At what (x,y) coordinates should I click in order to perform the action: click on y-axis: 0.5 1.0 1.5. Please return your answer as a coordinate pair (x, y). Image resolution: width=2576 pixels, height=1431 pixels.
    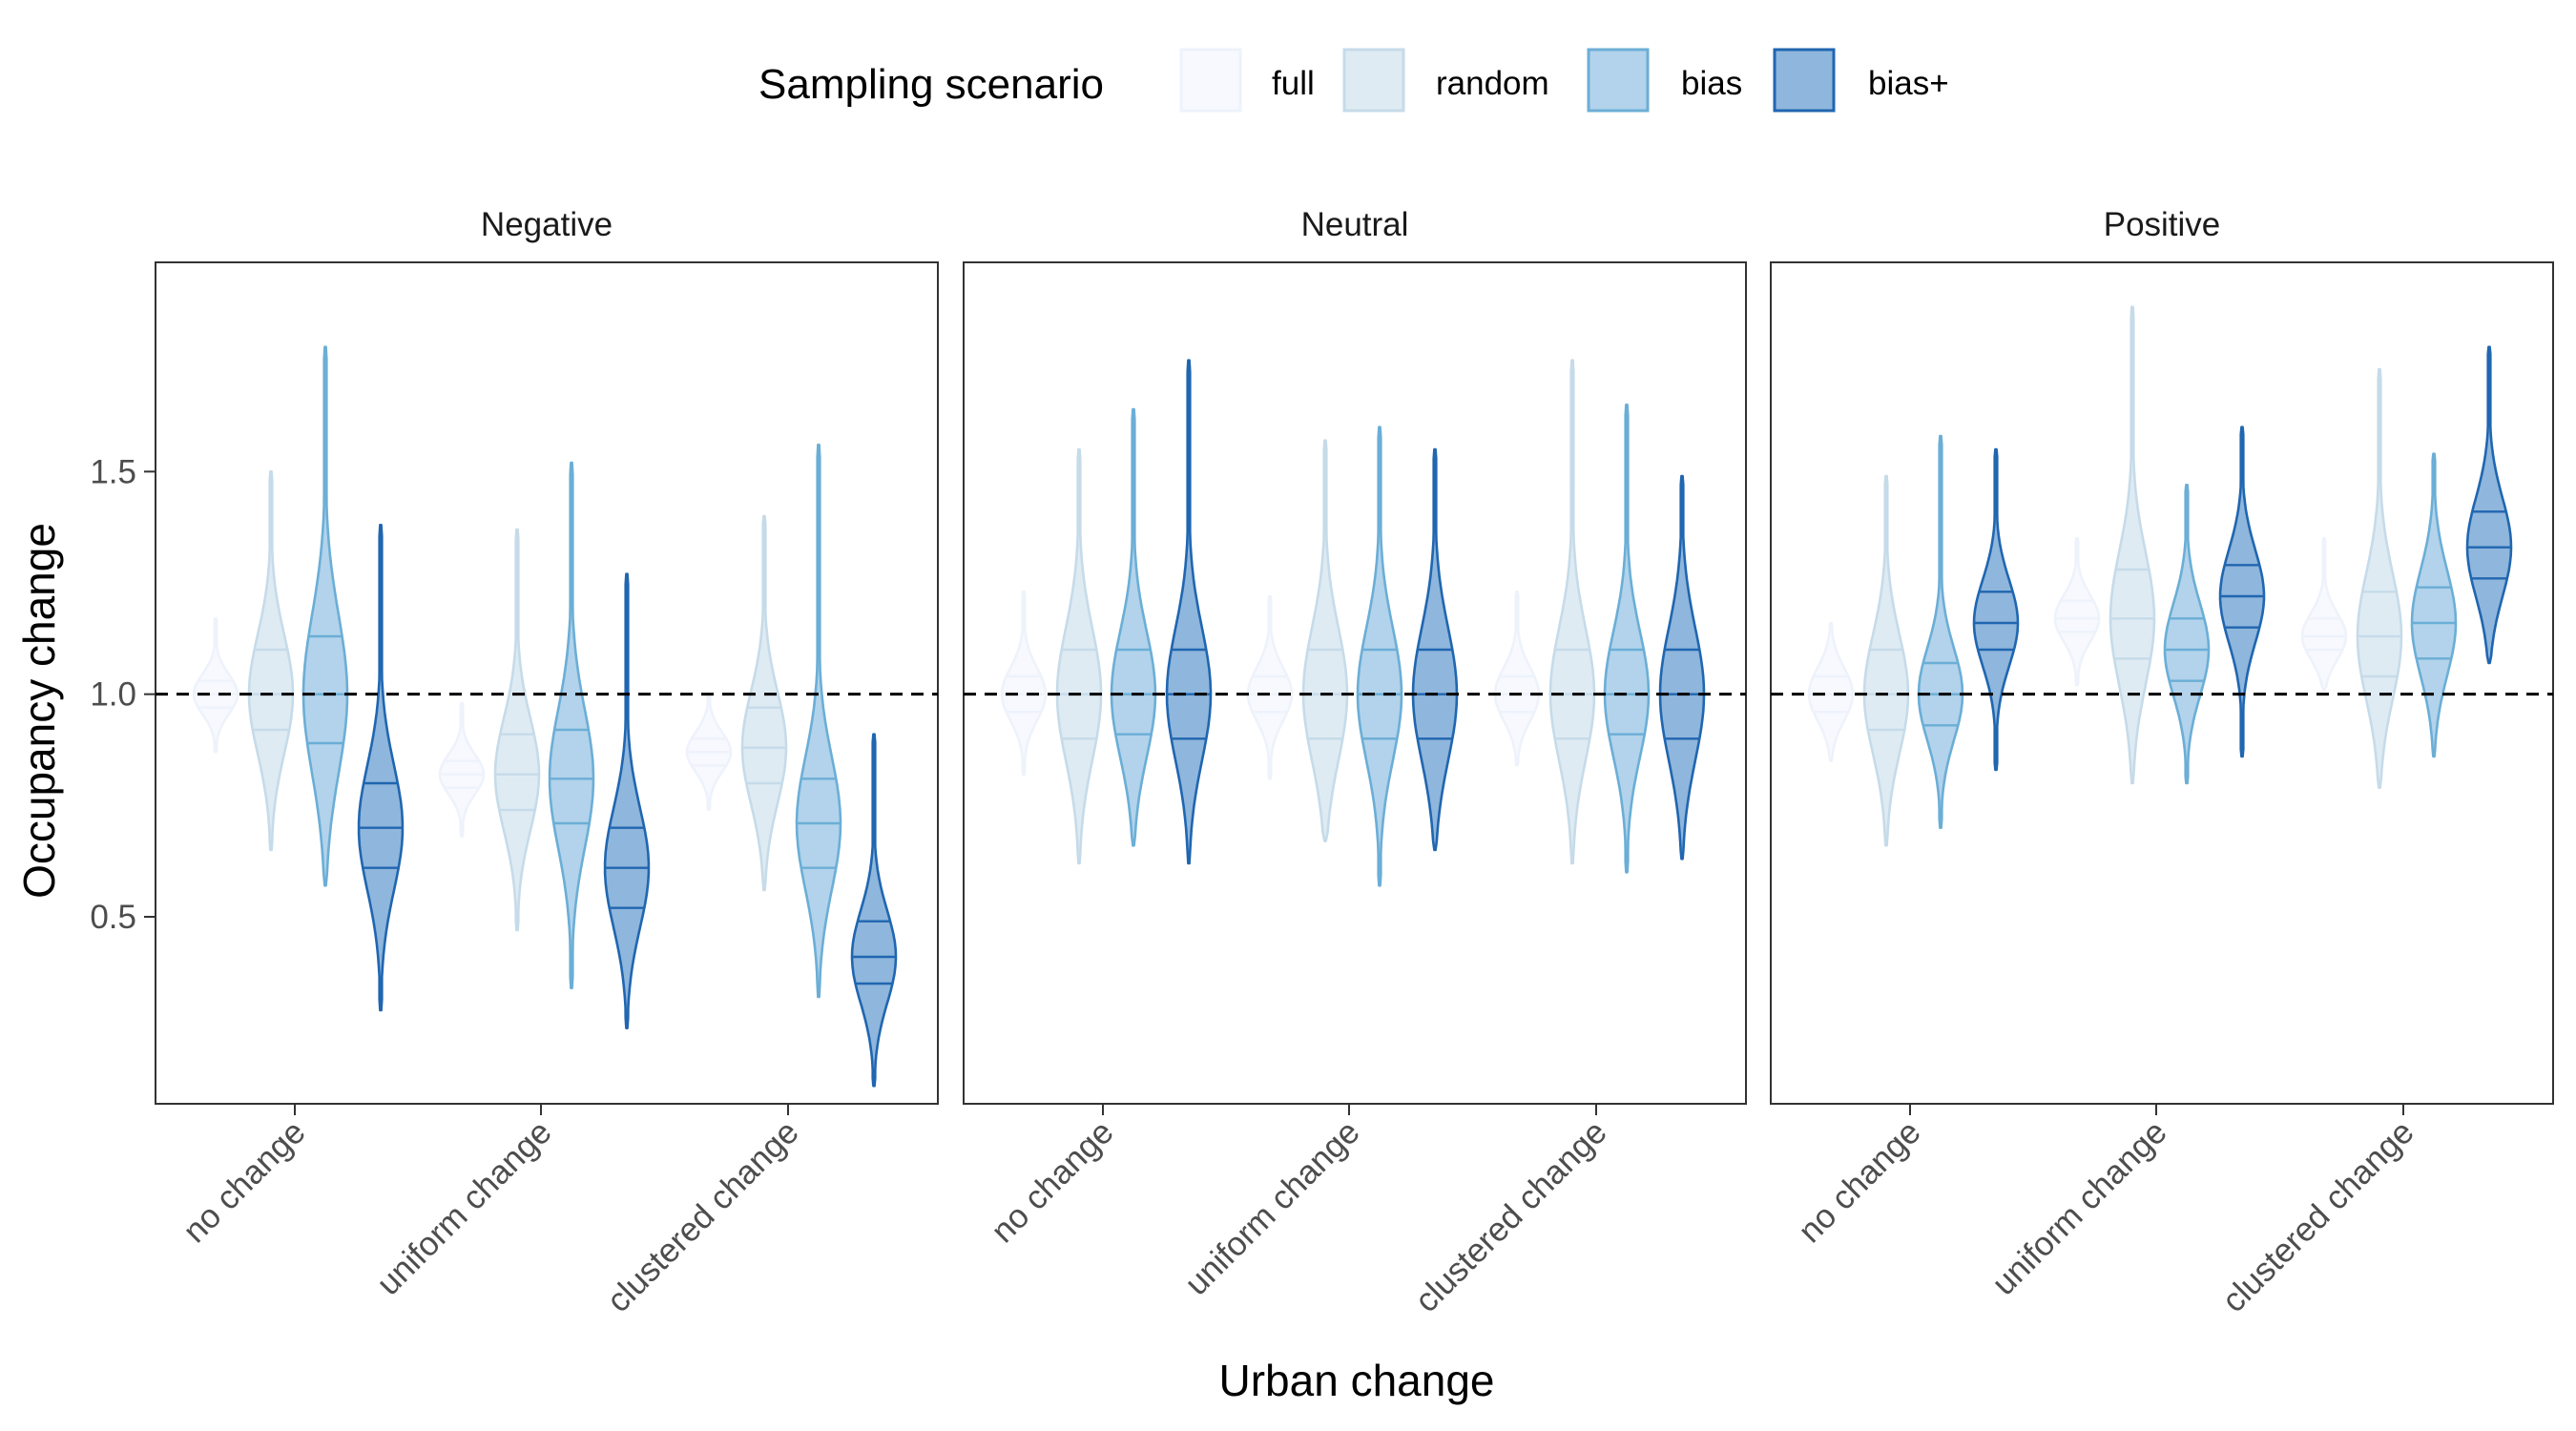
    Looking at the image, I should click on (123, 694).